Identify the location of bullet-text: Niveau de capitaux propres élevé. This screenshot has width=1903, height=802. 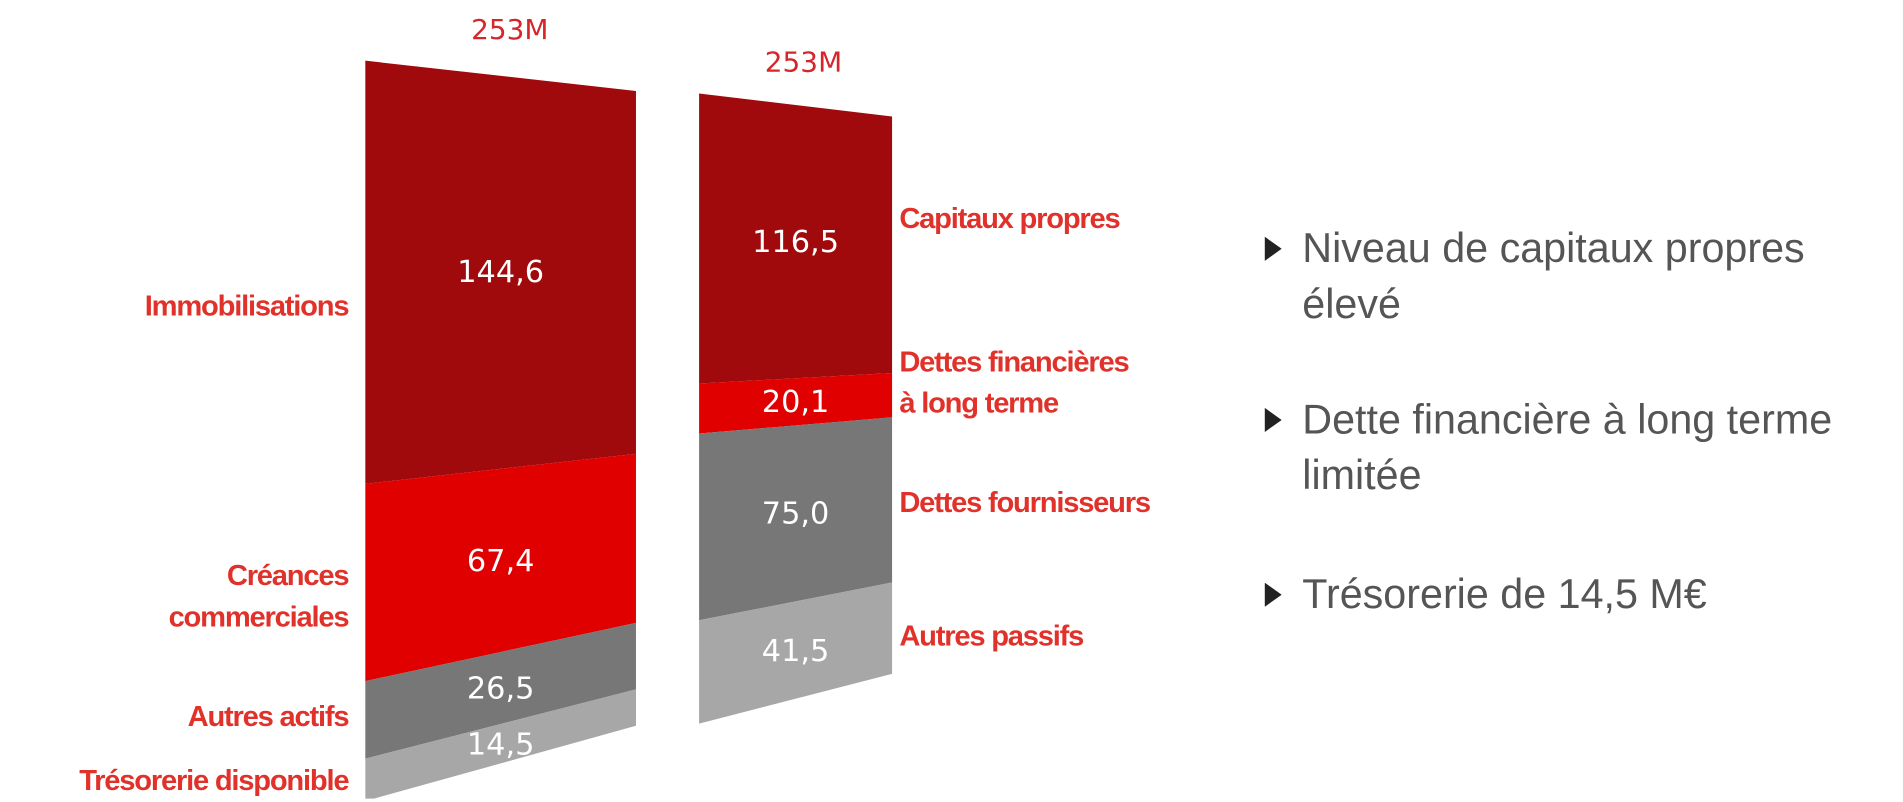
(1553, 276).